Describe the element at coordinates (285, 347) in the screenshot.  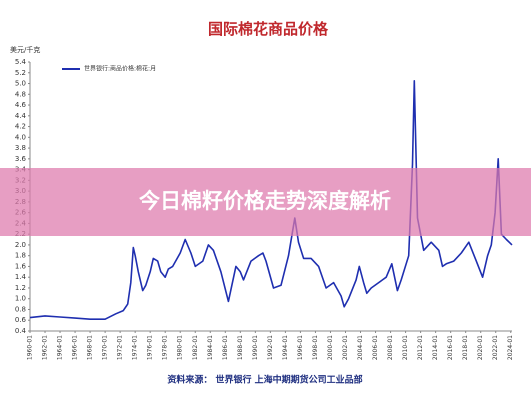
I see `x-tick-label: 1994-01` at that location.